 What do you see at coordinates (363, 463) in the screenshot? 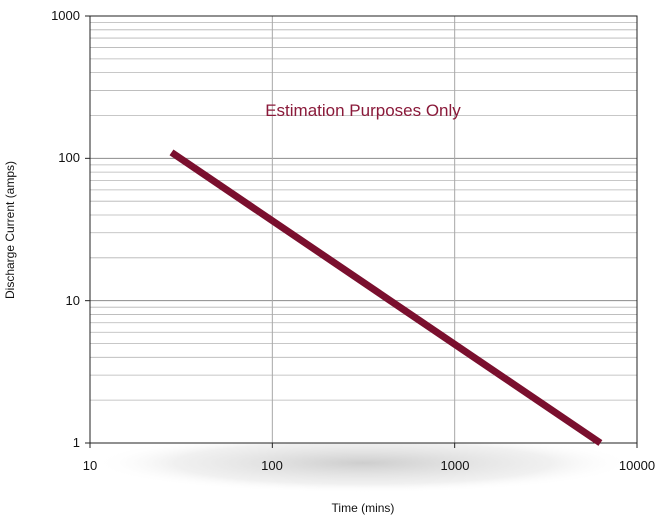
I see `floor-shadow` at bounding box center [363, 463].